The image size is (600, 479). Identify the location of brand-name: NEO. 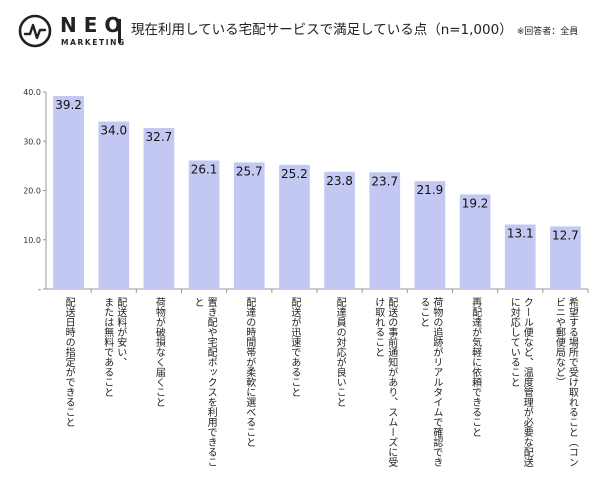
(94, 25).